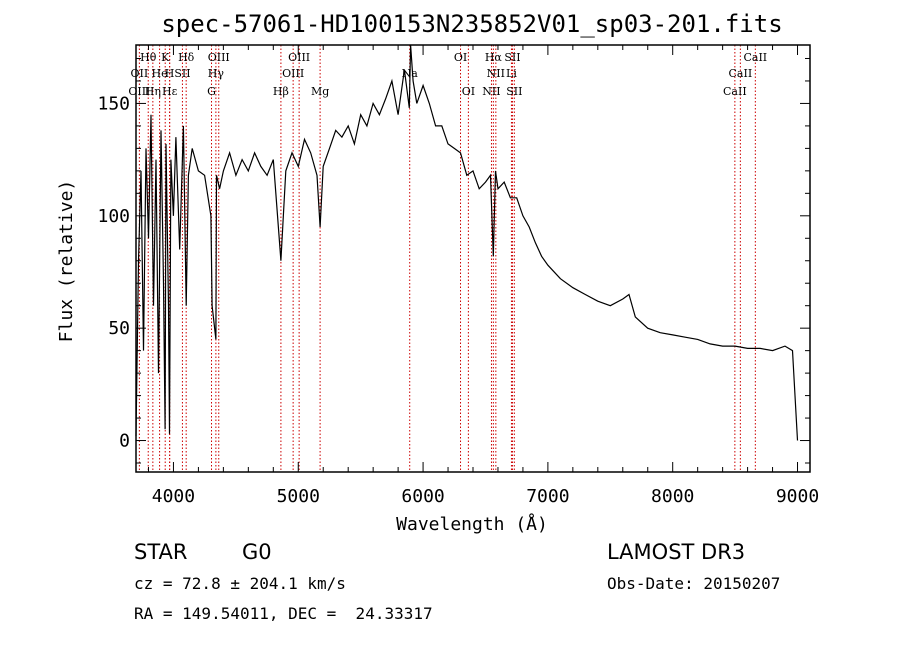 This screenshot has height=649, width=900. What do you see at coordinates (676, 552) in the screenshot?
I see `survey-name: LAMOST DR3` at bounding box center [676, 552].